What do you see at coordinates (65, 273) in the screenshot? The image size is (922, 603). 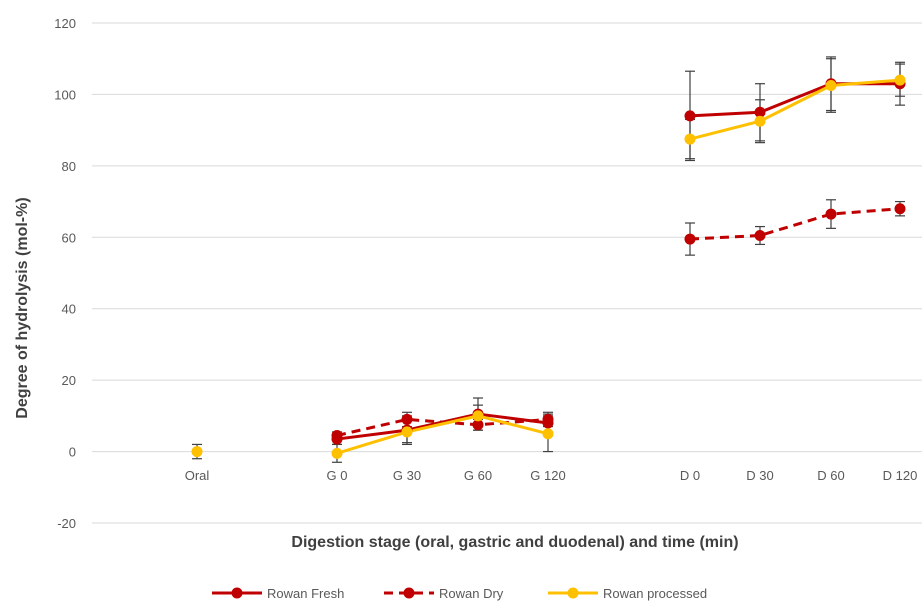 I see `y-axis-tick-labels: -20 0 20 40 60 80 100 120` at bounding box center [65, 273].